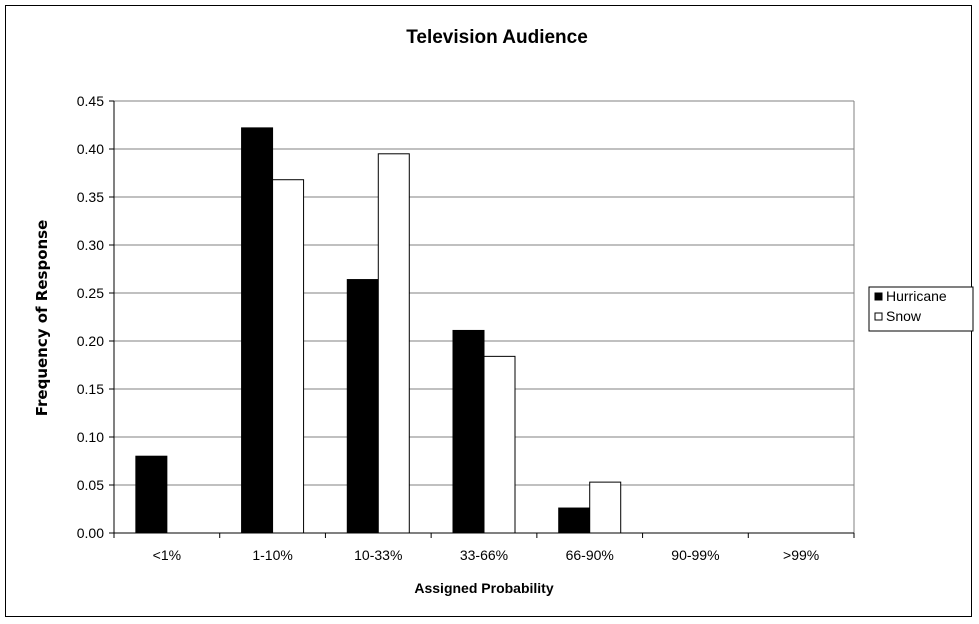 This screenshot has width=979, height=624. I want to click on y-tick-label: 0.40, so click(90, 149).